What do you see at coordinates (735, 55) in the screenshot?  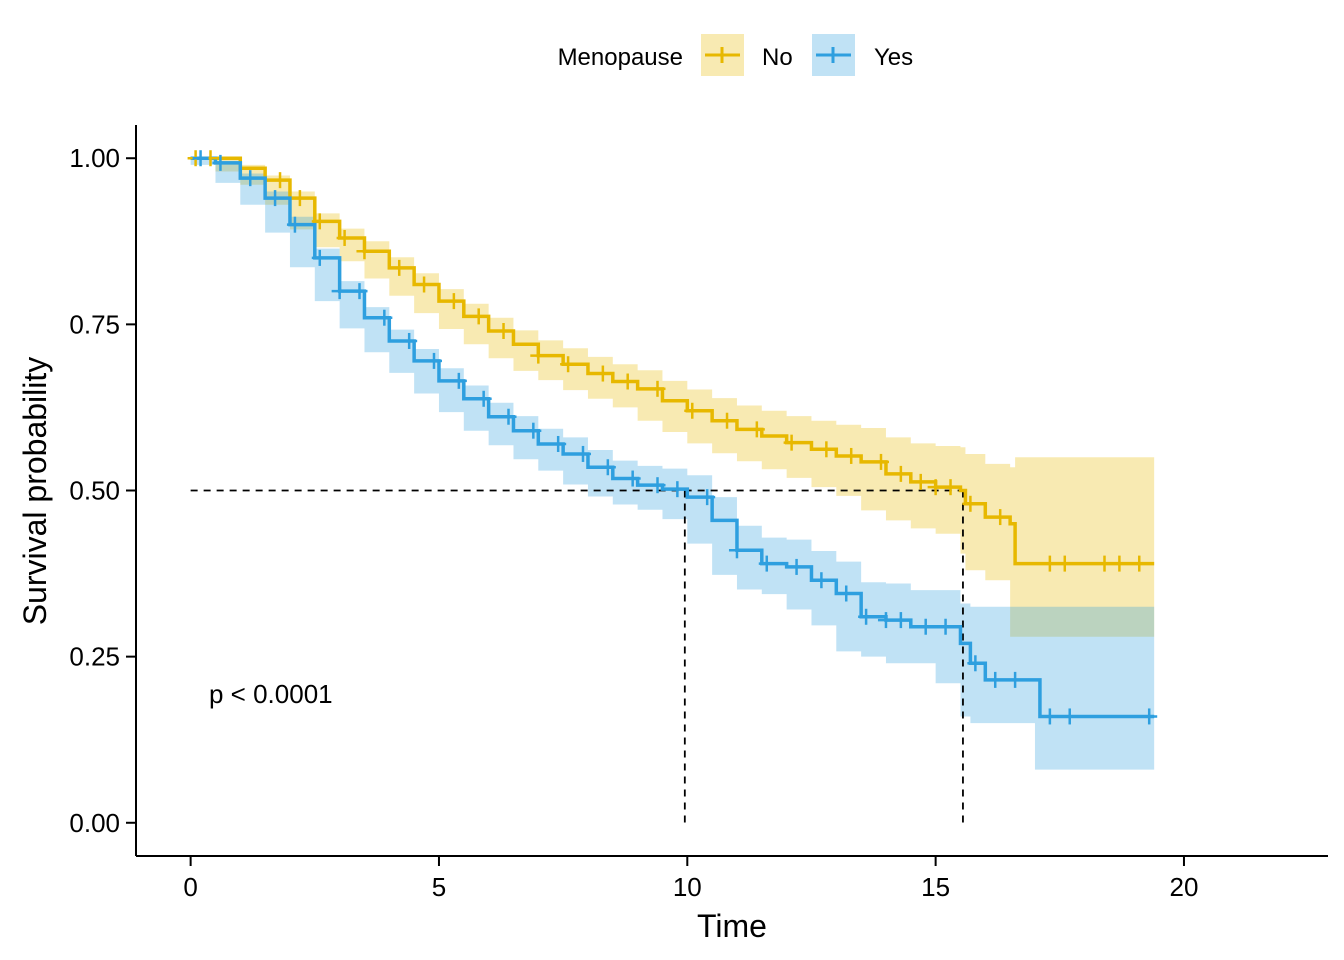 I see `legend: Menopause No Yes` at bounding box center [735, 55].